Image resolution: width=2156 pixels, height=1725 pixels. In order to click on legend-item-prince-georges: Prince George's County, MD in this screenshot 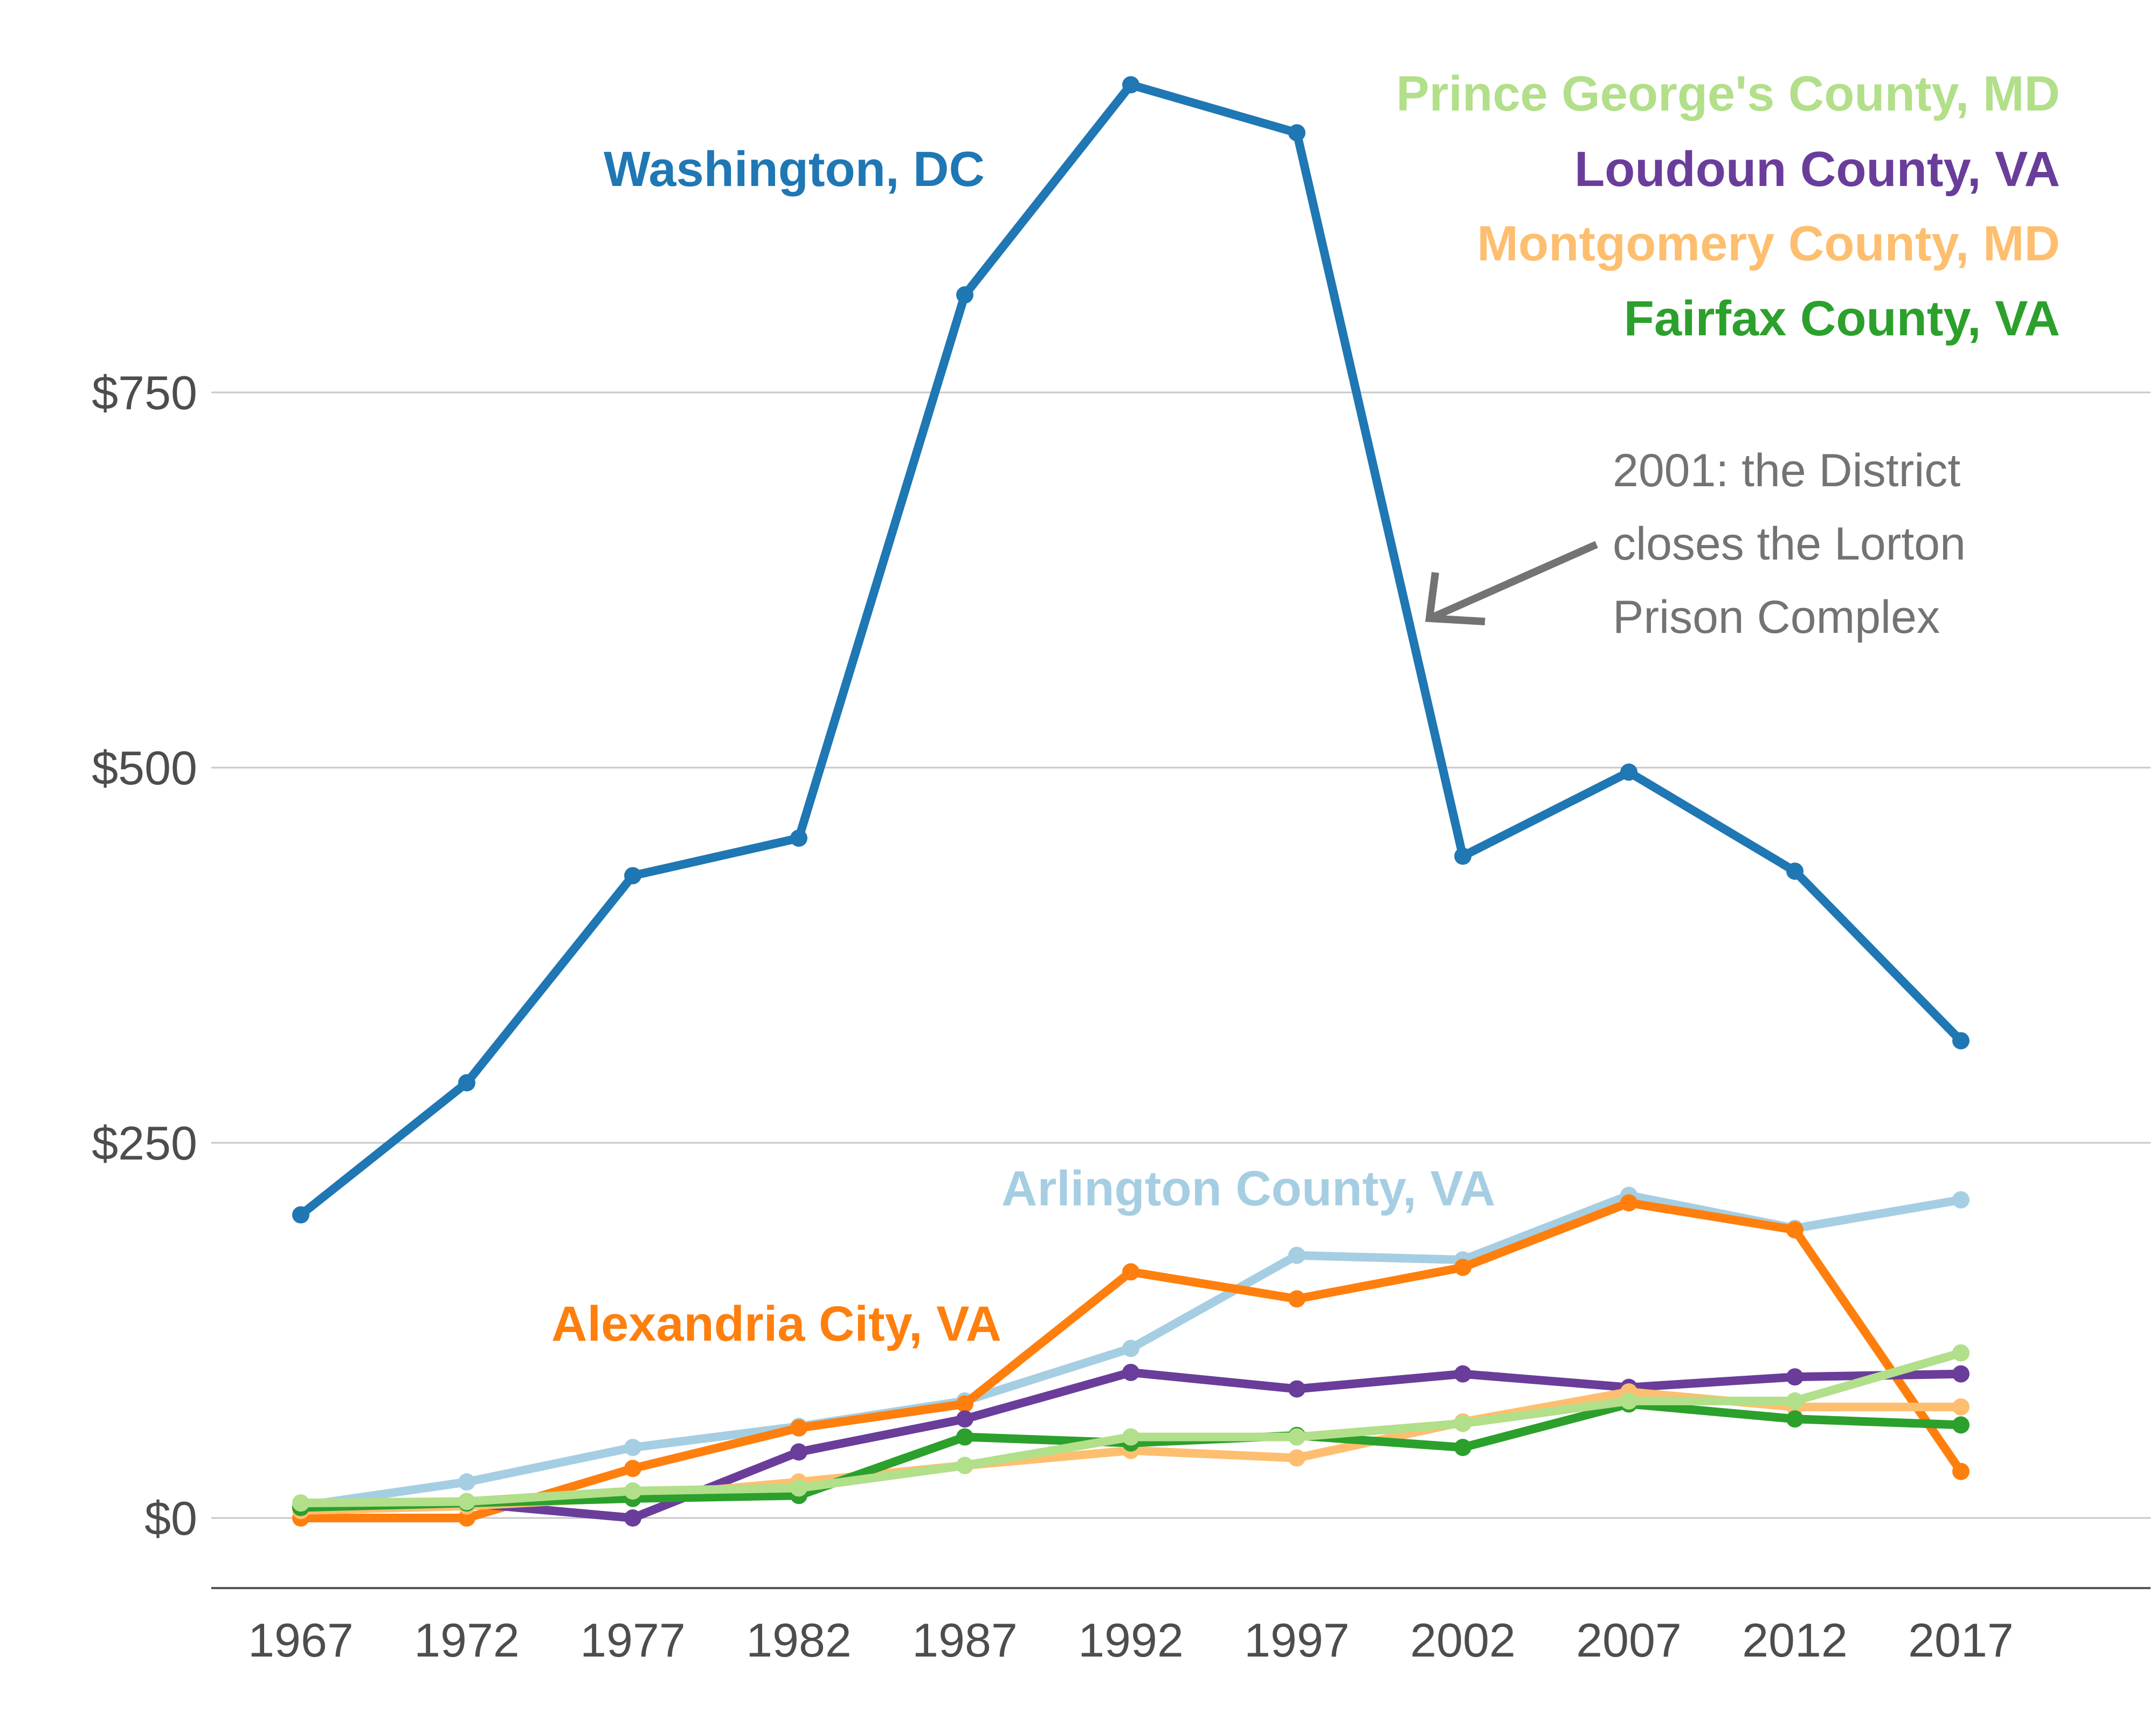, I will do `click(1728, 93)`.